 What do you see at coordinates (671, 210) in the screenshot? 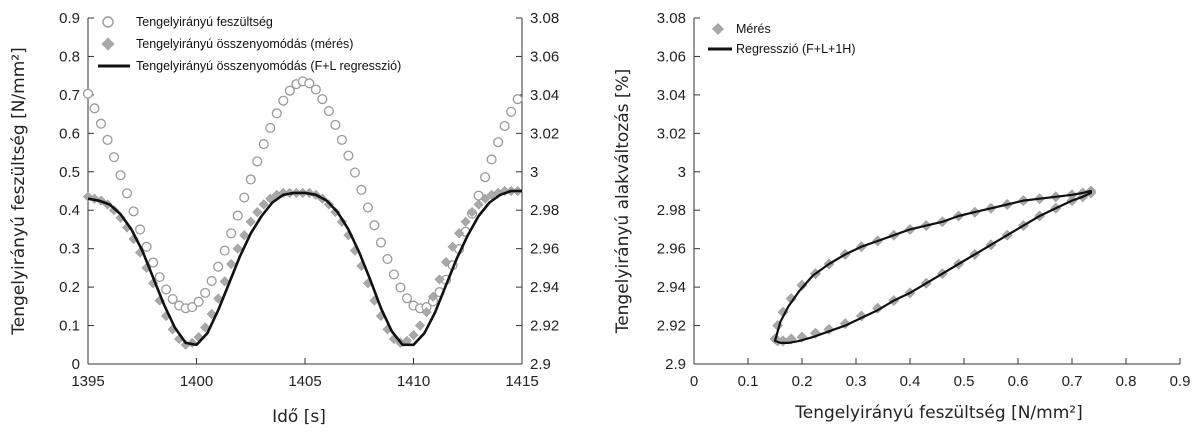
I see `y-tick-label: 2.98` at bounding box center [671, 210].